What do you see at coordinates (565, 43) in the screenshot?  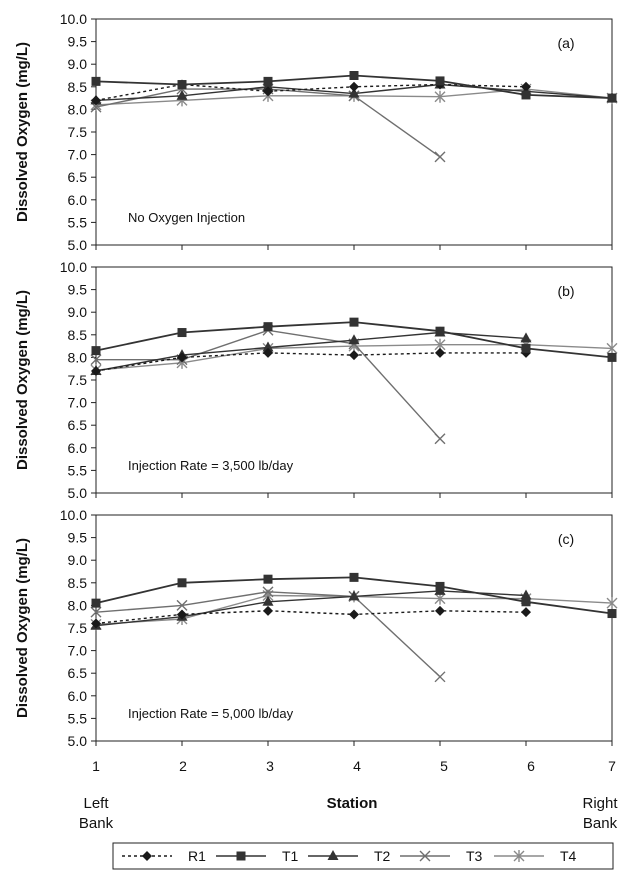 I see `panel-label: (a)` at bounding box center [565, 43].